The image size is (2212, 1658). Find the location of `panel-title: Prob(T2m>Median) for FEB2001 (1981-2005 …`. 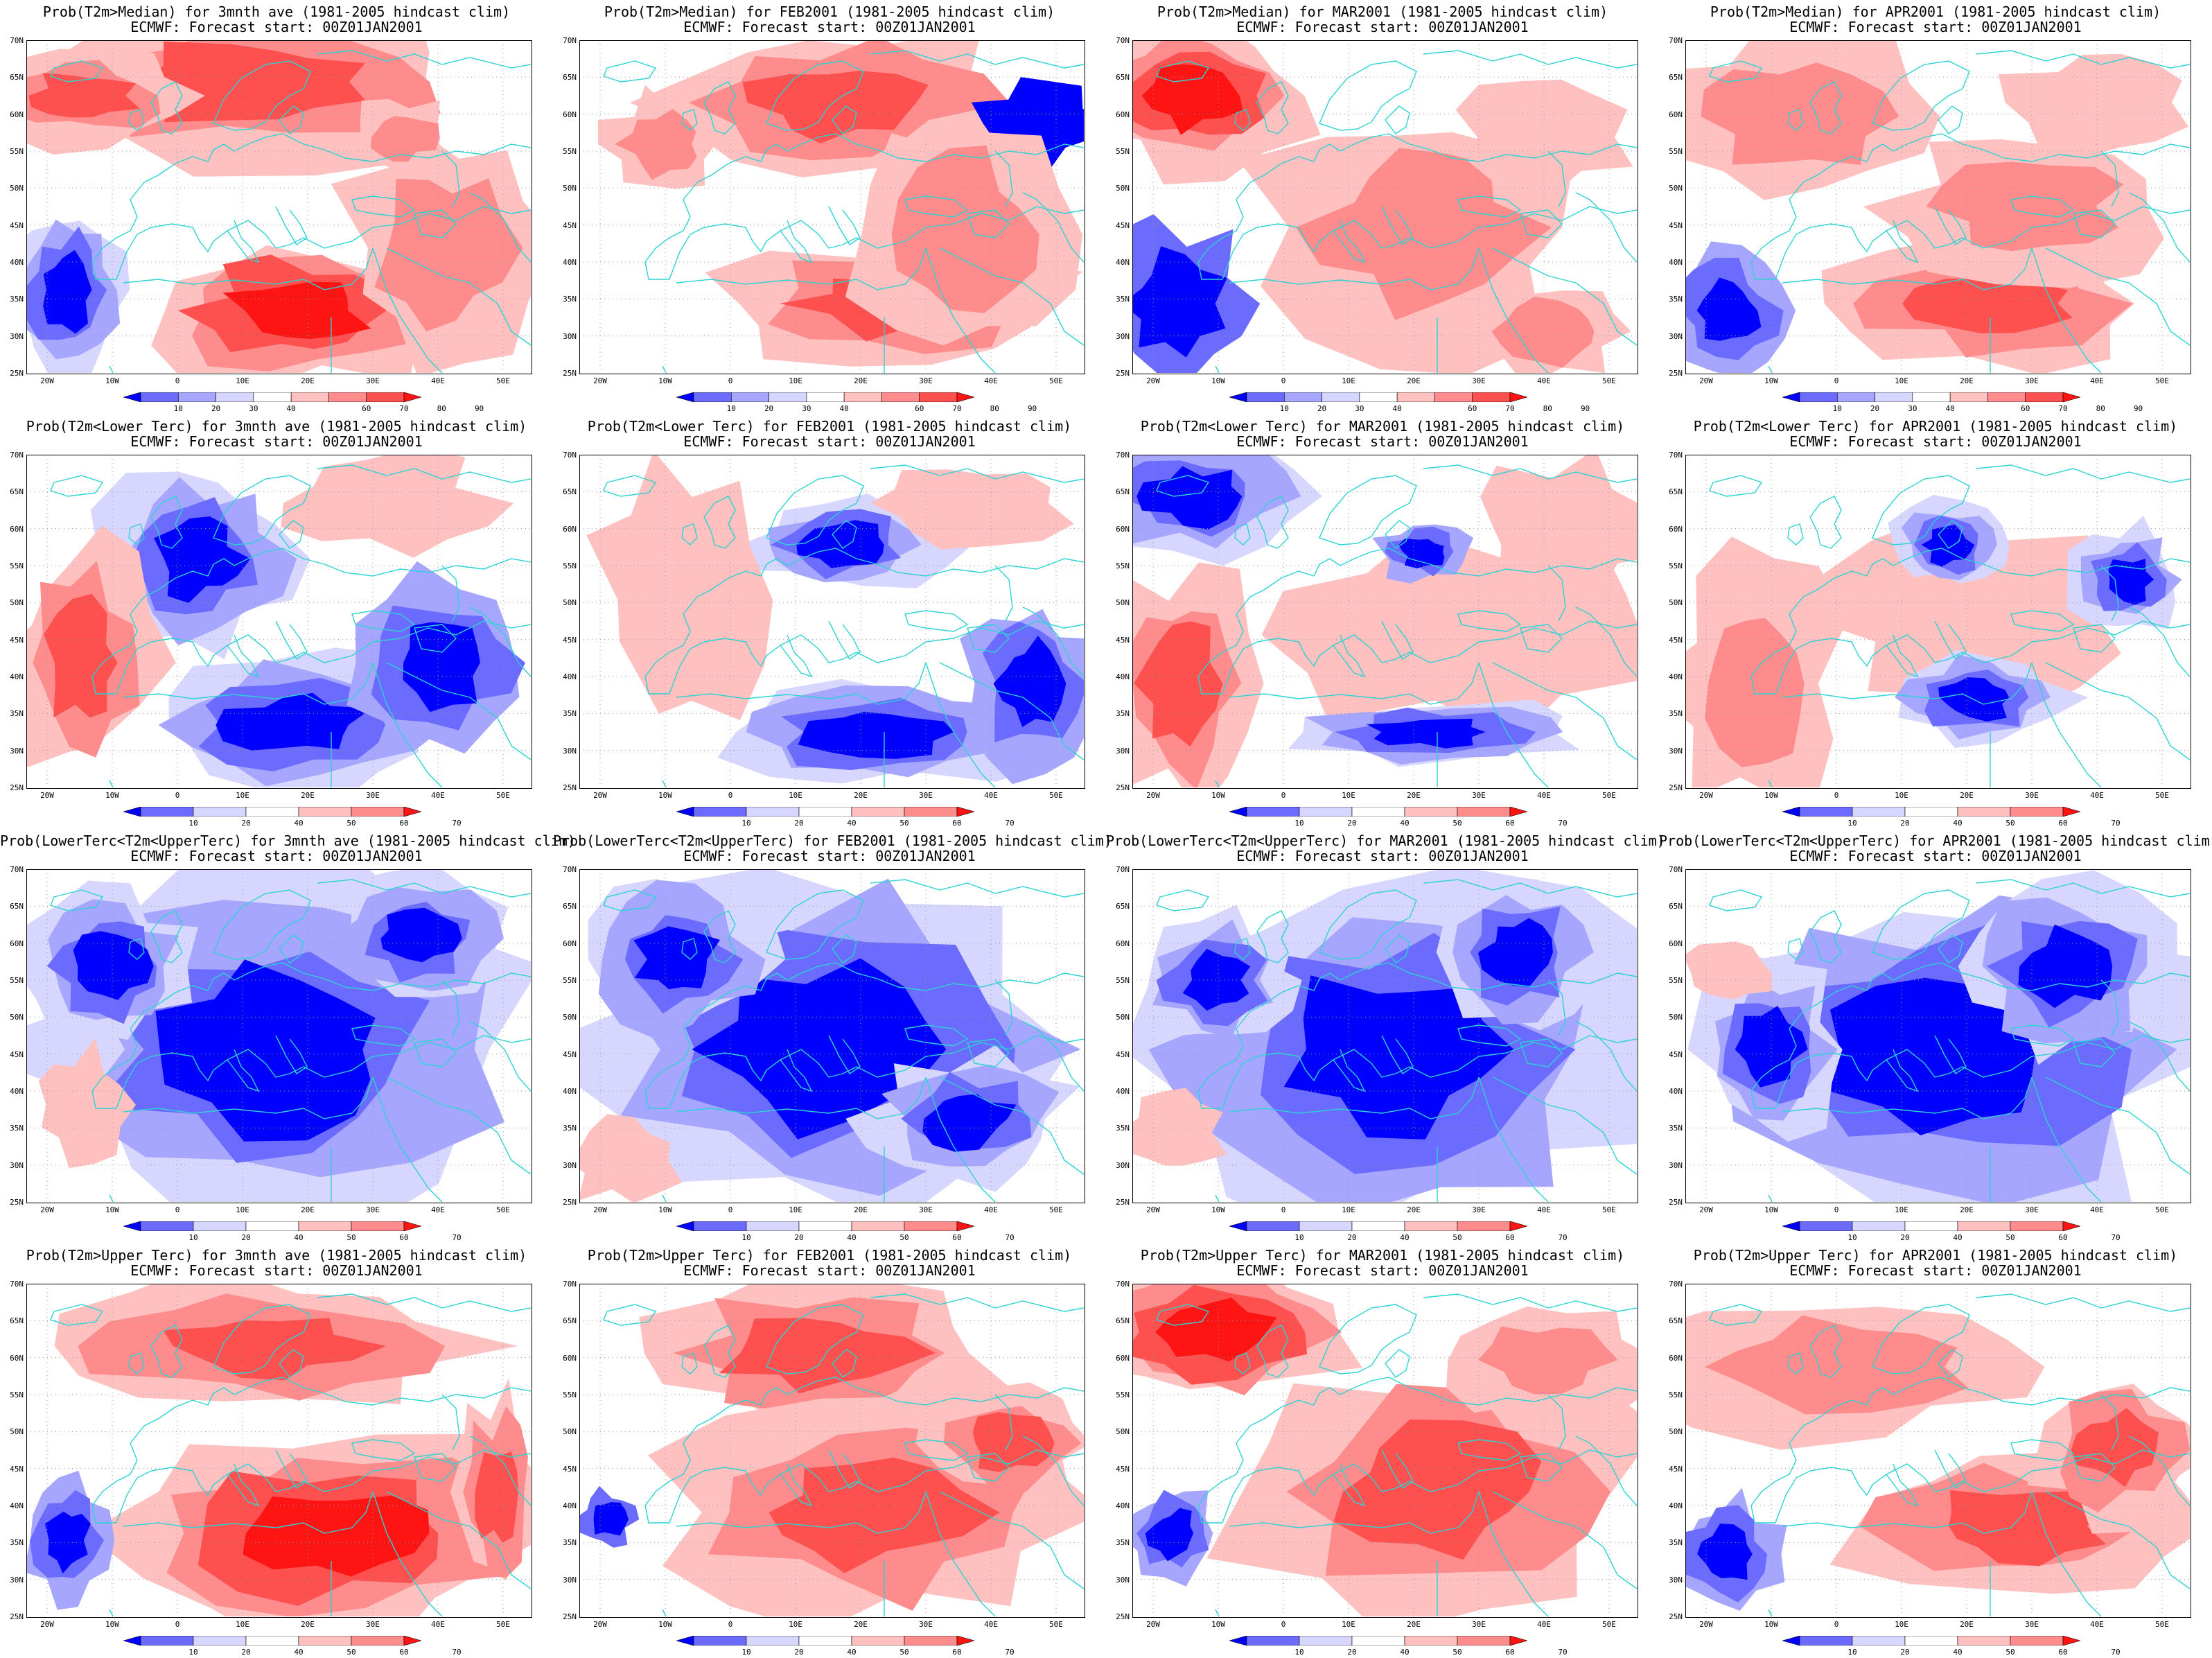

panel-title: Prob(T2m>Median) for FEB2001 (1981-2005 … is located at coordinates (829, 12).